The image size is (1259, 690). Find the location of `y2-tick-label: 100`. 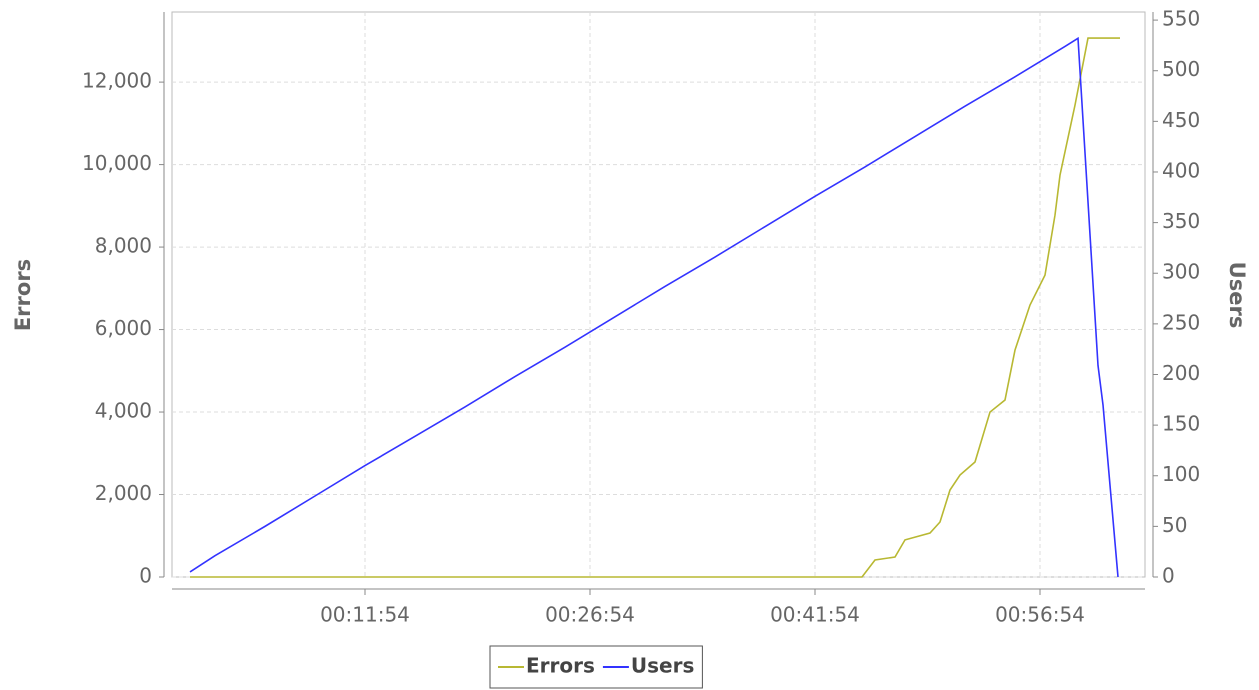

y2-tick-label: 100 is located at coordinates (1181, 474).